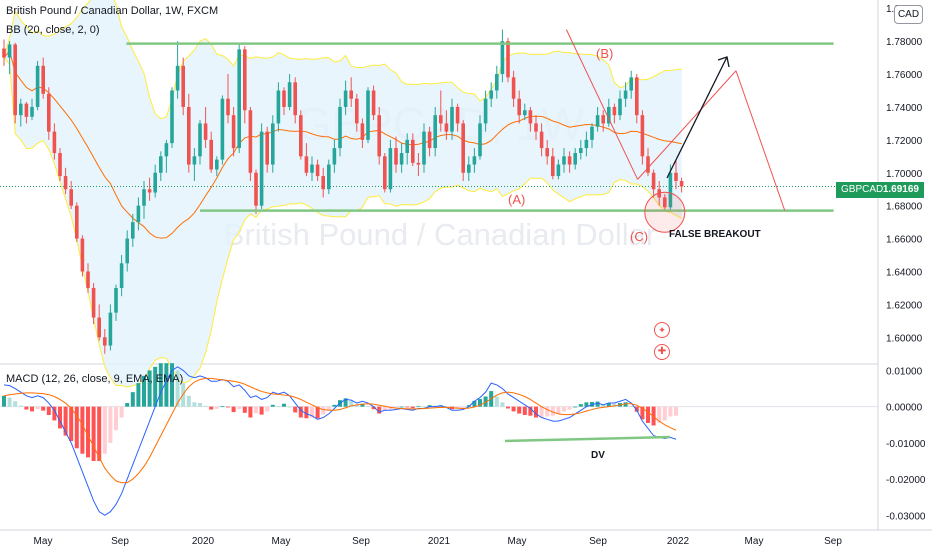  Describe the element at coordinates (662, 330) in the screenshot. I see `canada-flag-icon: ✦` at that location.